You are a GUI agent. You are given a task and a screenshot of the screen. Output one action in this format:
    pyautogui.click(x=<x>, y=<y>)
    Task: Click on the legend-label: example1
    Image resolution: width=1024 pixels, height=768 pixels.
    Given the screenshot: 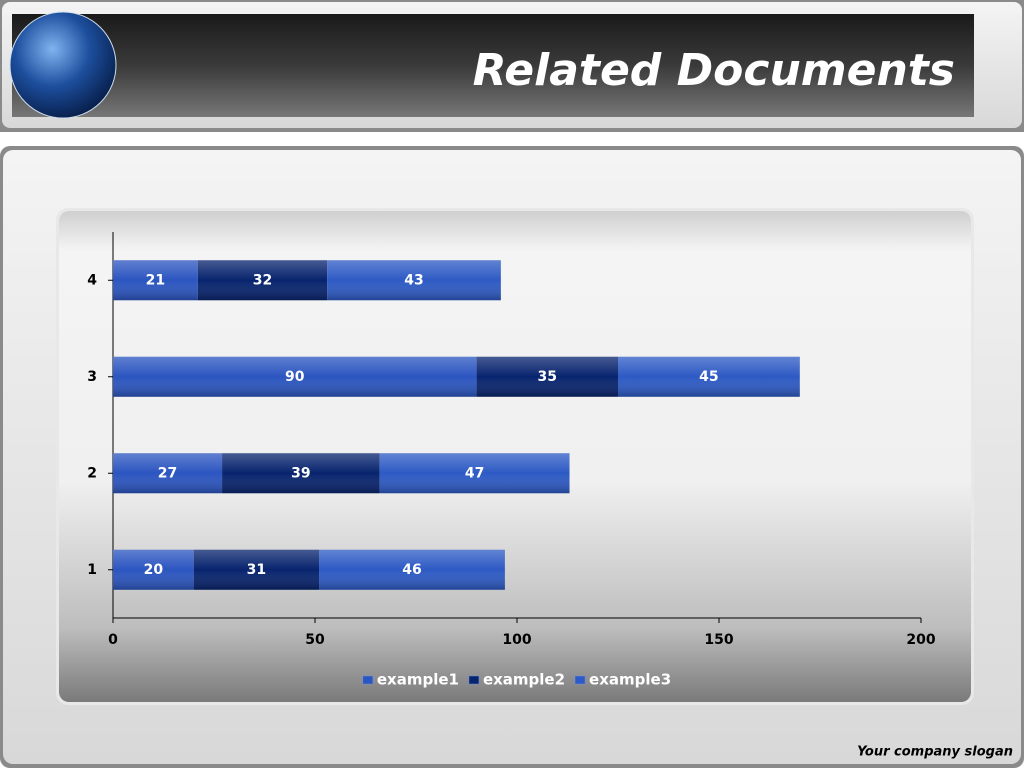 What is the action you would take?
    pyautogui.click(x=418, y=680)
    